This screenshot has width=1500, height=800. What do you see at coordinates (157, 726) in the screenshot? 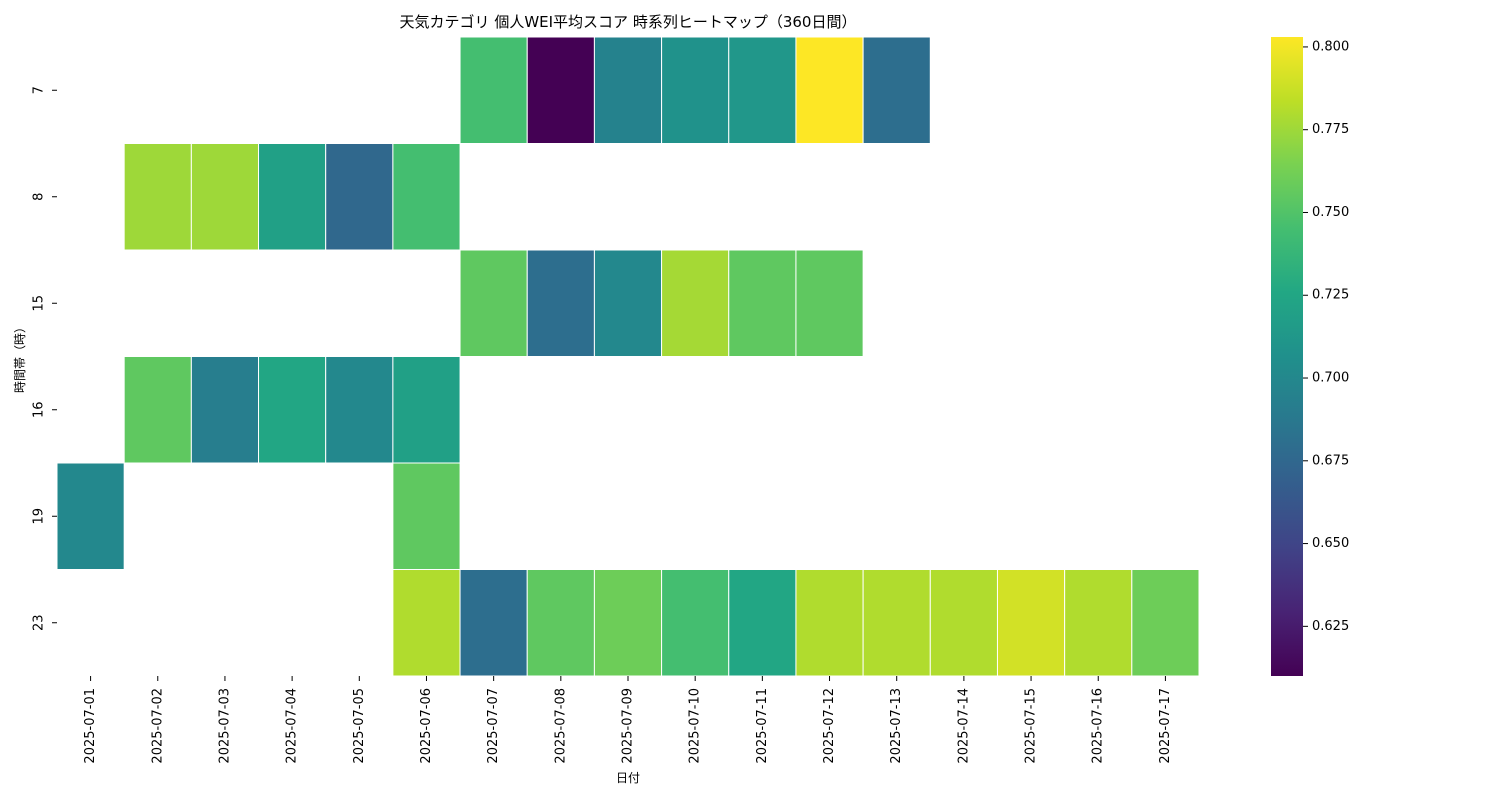
I see `x-tick-label: 2025-07-02` at bounding box center [157, 726].